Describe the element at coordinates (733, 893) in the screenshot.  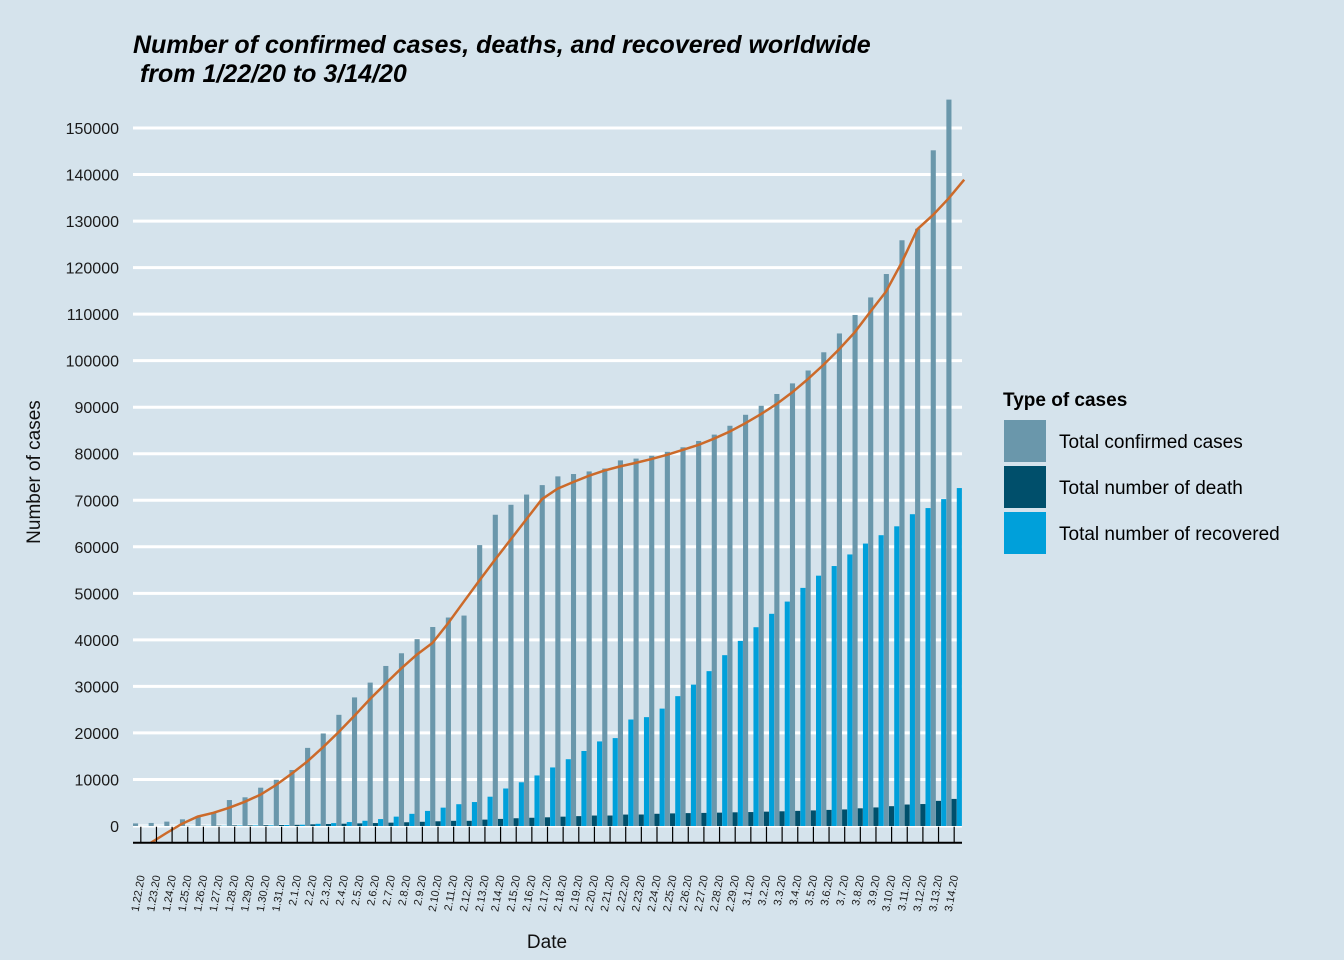
I see `x-tick-label: 2.29.20` at that location.